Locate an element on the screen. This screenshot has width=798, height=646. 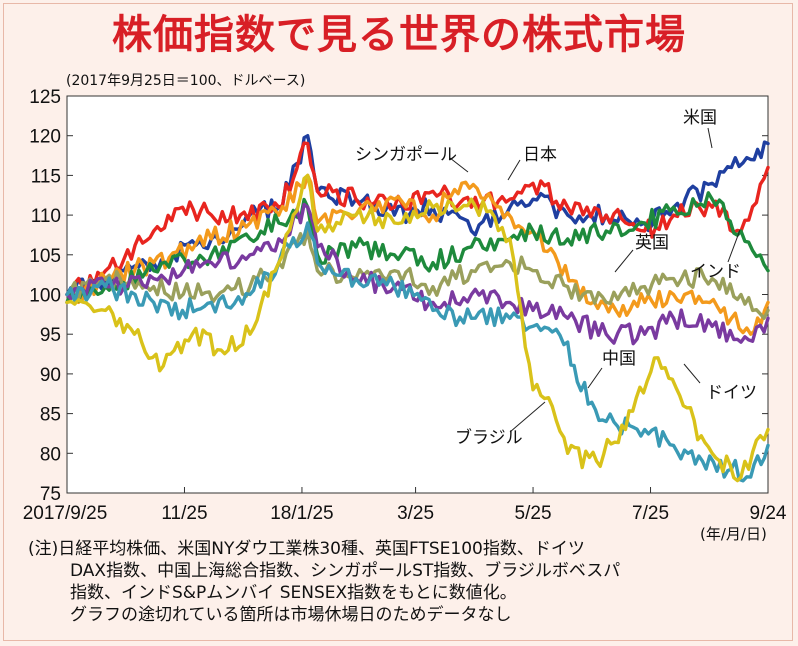
x-tick-label: 11/25 is located at coordinates (184, 513).